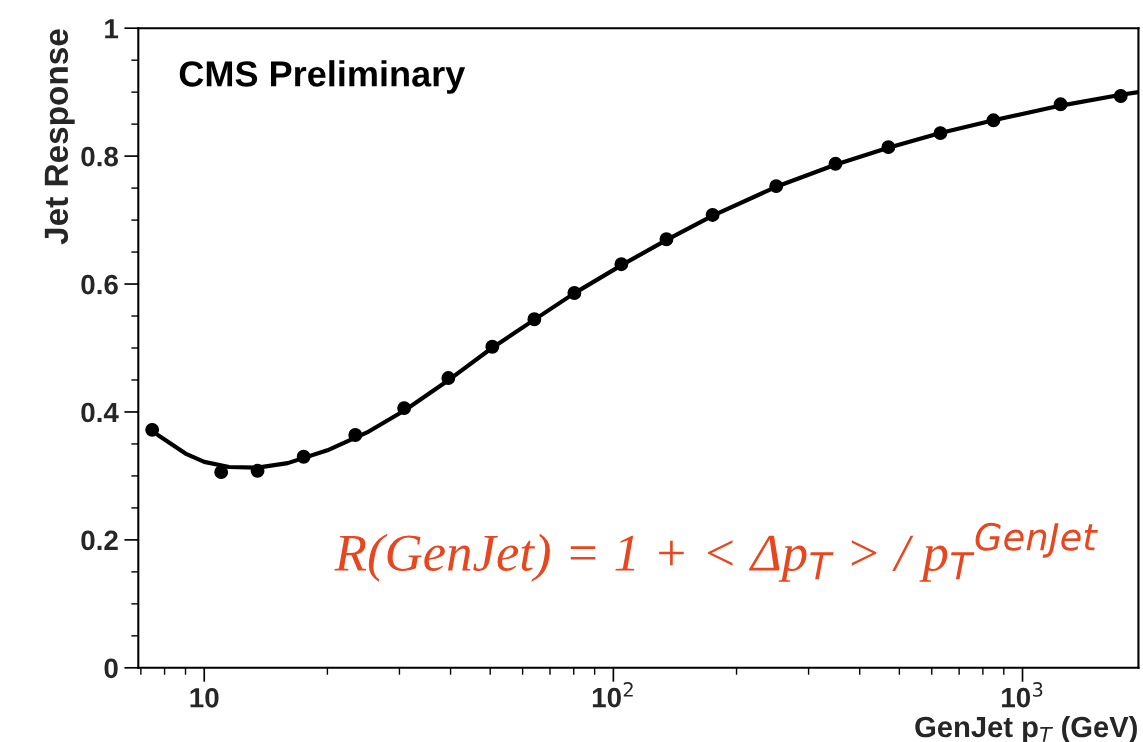 Image resolution: width=1143 pixels, height=742 pixels. Describe the element at coordinates (612, 695) in the screenshot. I see `x-tick-label: 10$^{2}$` at that location.